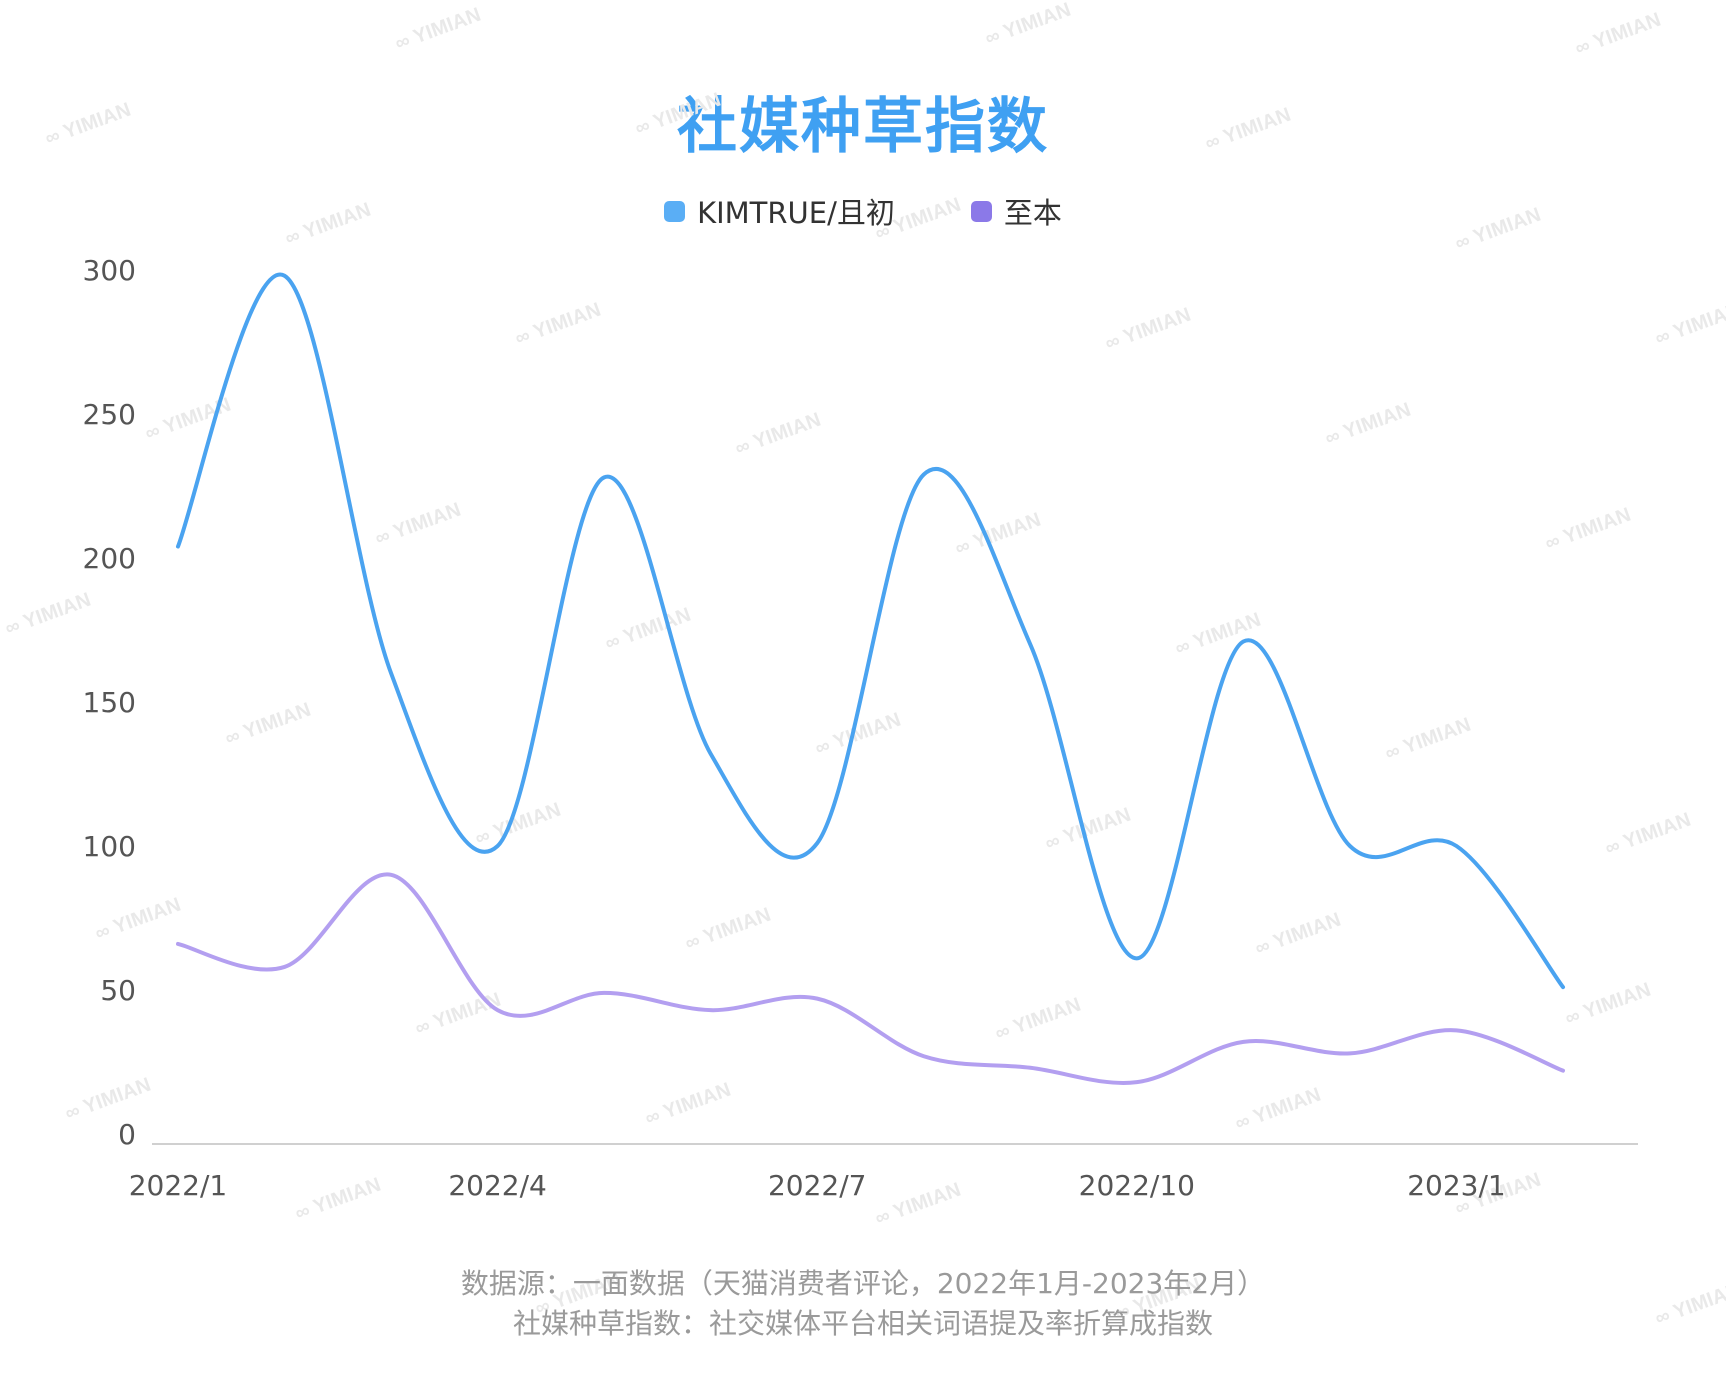  I want to click on legend-item-kimtrue: KIMTRUE/且初, so click(779, 211).